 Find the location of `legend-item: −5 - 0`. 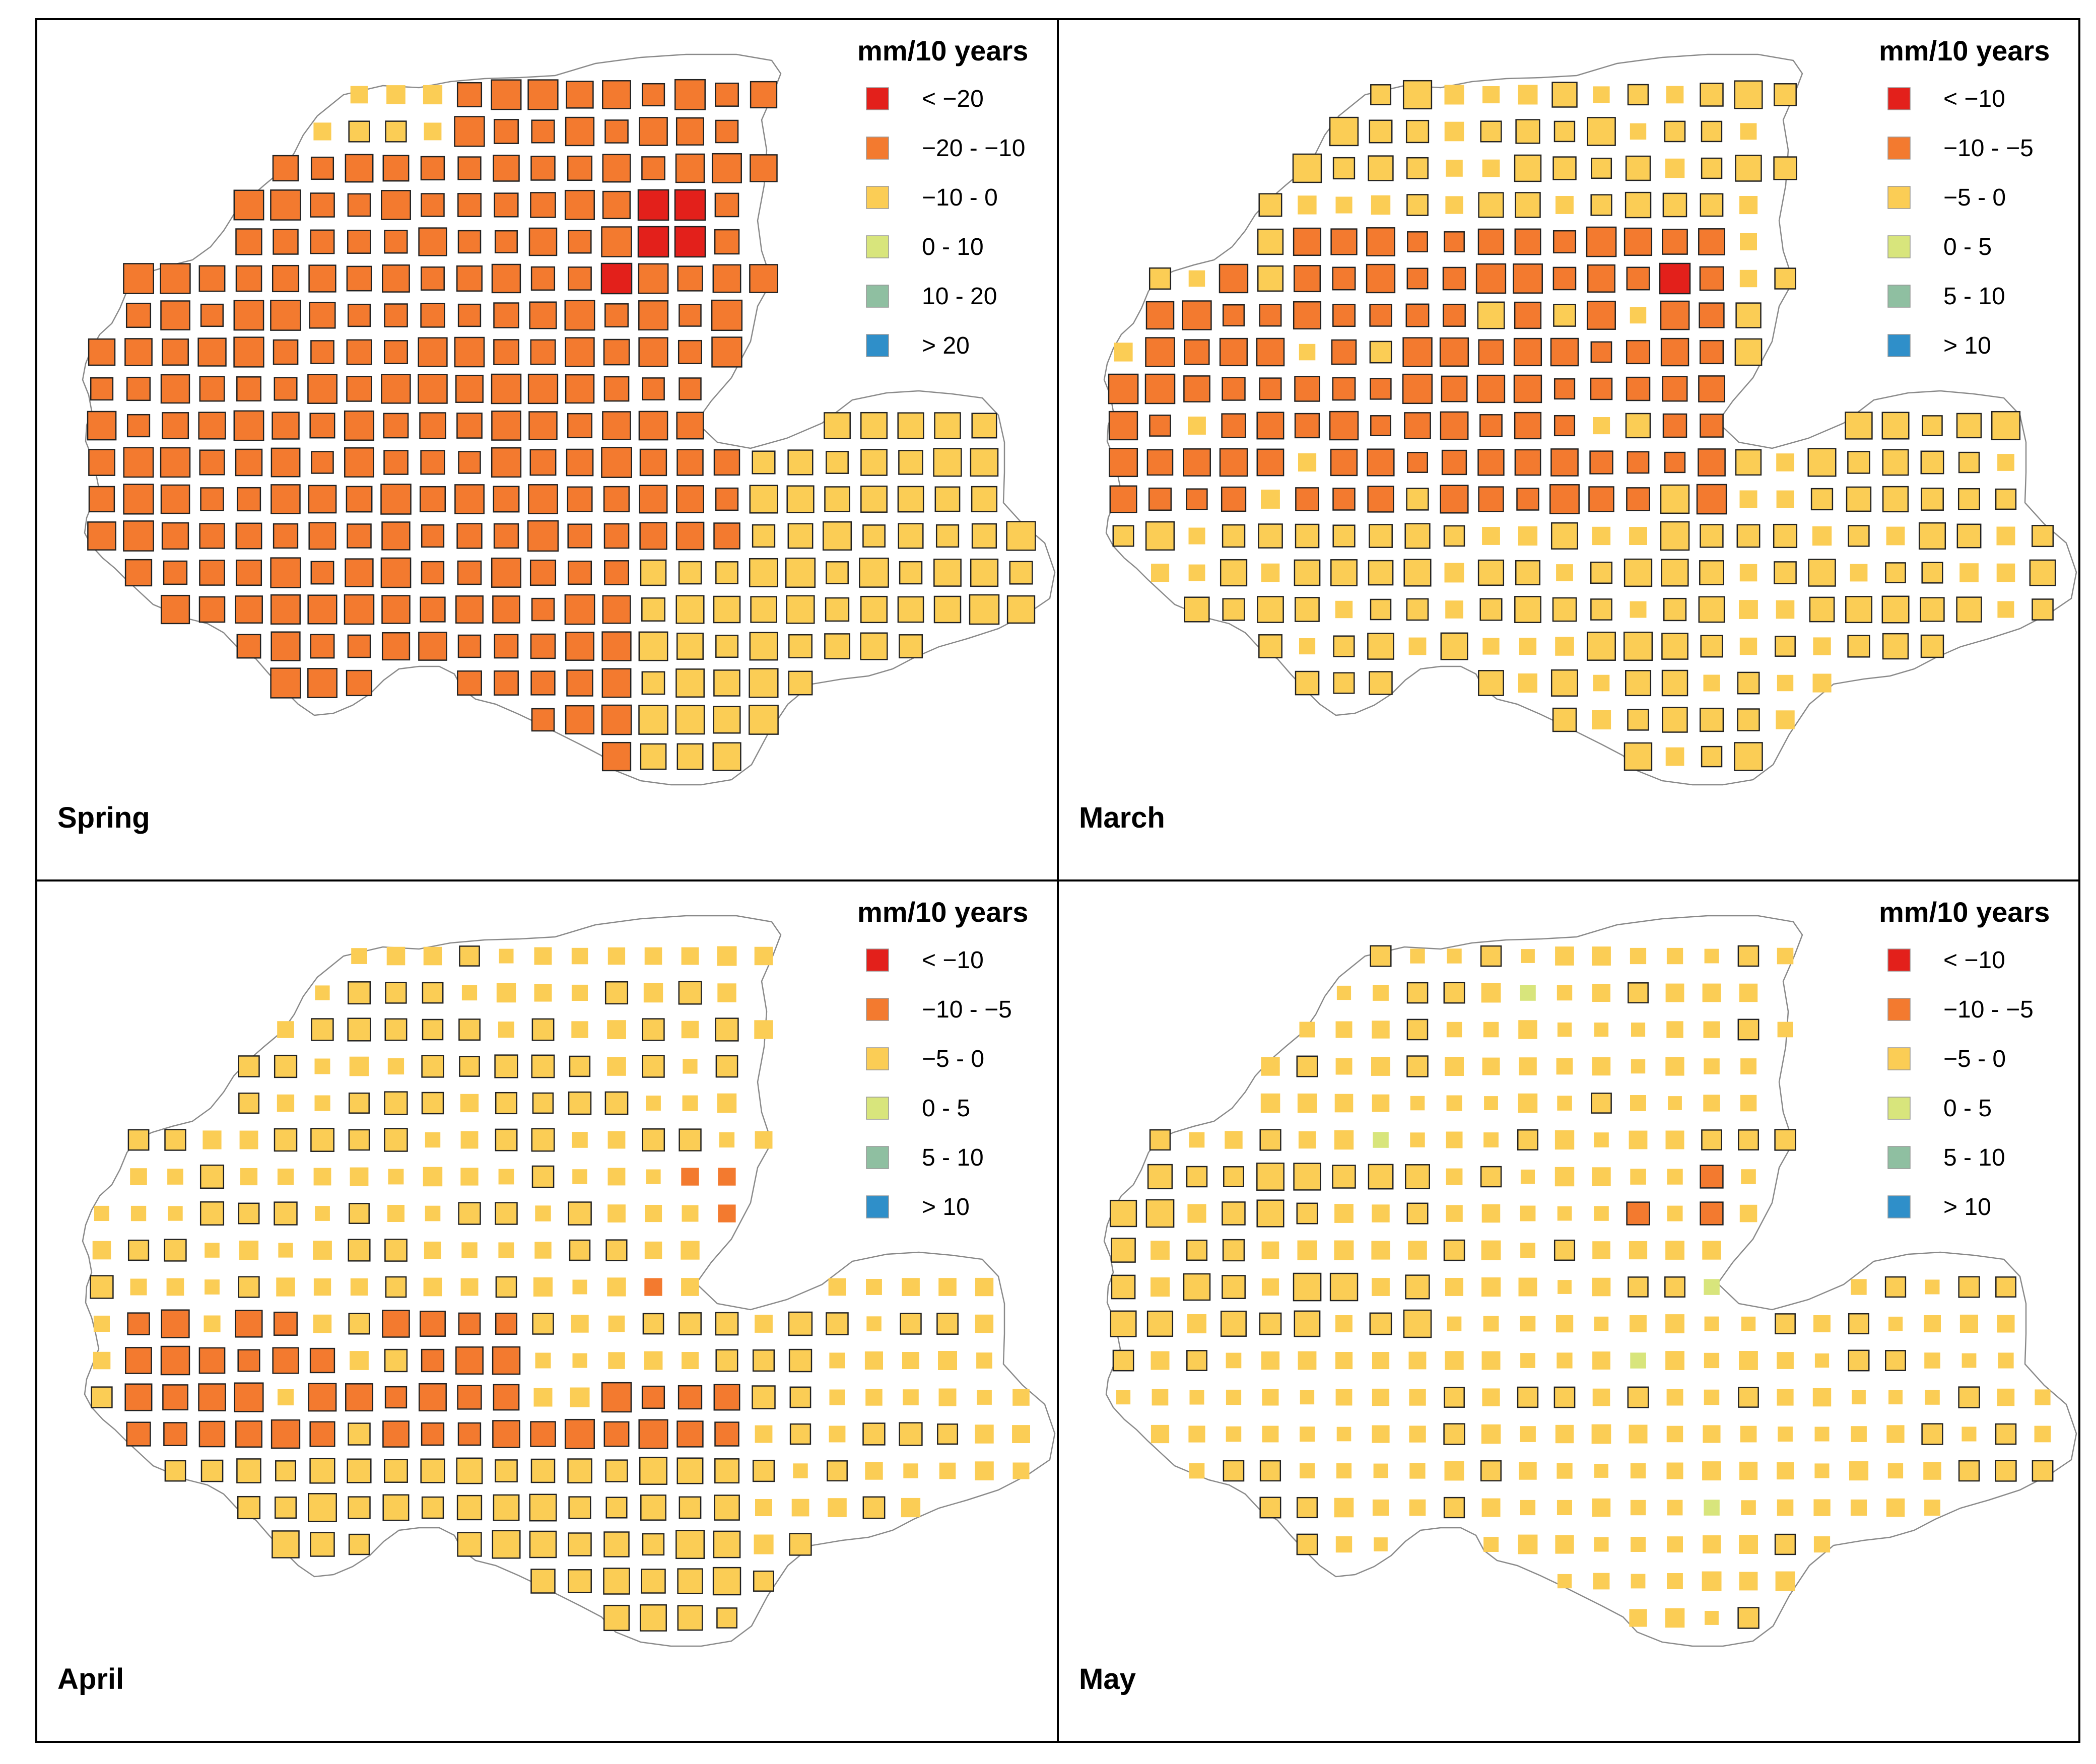

legend-item: −5 - 0 is located at coordinates (925, 1059).